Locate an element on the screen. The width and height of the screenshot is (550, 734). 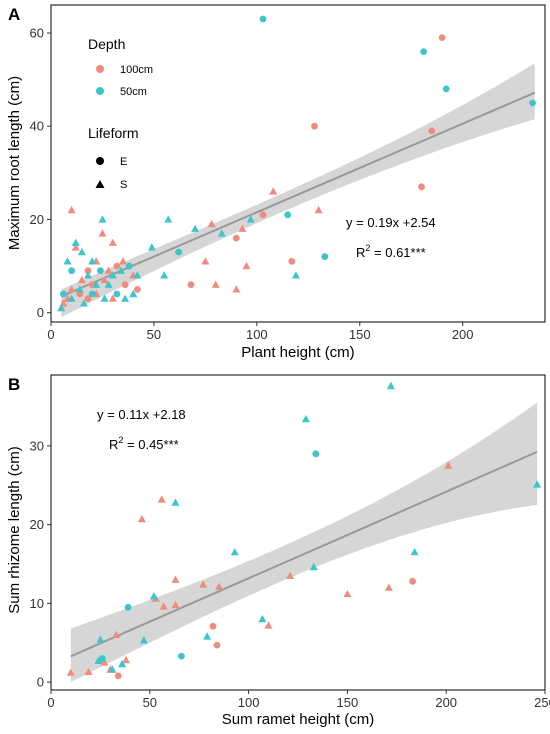
panel-b-x-axis-title: Sum ramet height (cm) is located at coordinates (298, 719).